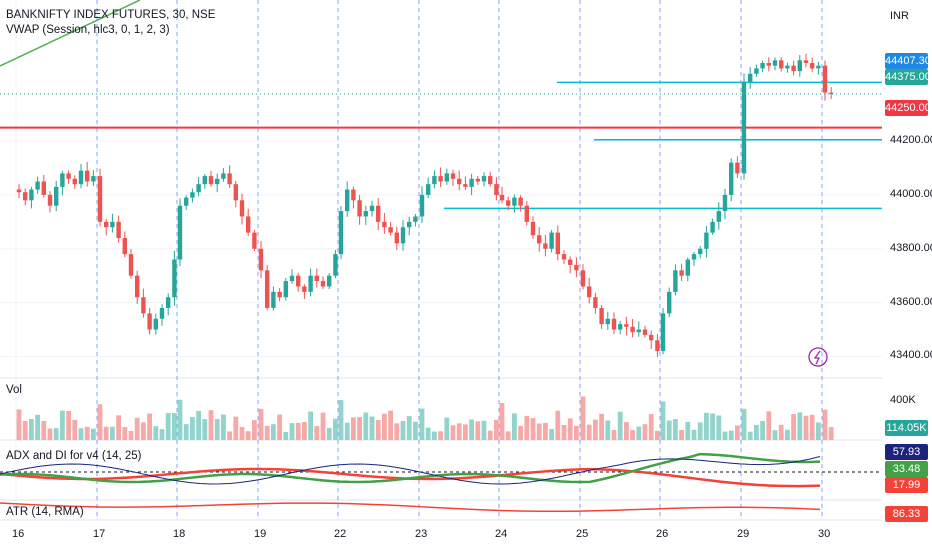 Image resolution: width=932 pixels, height=550 pixels. What do you see at coordinates (18, 534) in the screenshot?
I see `time-axis-tick: 16` at bounding box center [18, 534].